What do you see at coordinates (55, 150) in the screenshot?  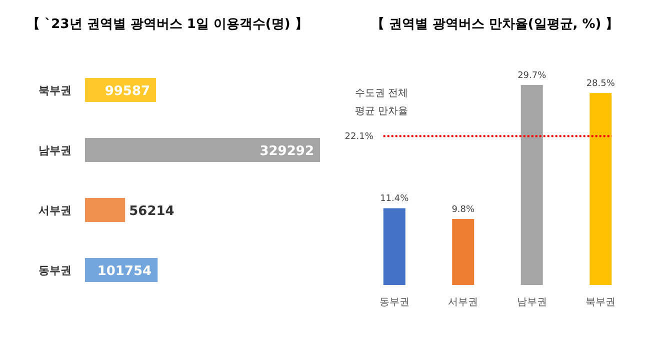 I see `y-tick-label: 남부권` at bounding box center [55, 150].